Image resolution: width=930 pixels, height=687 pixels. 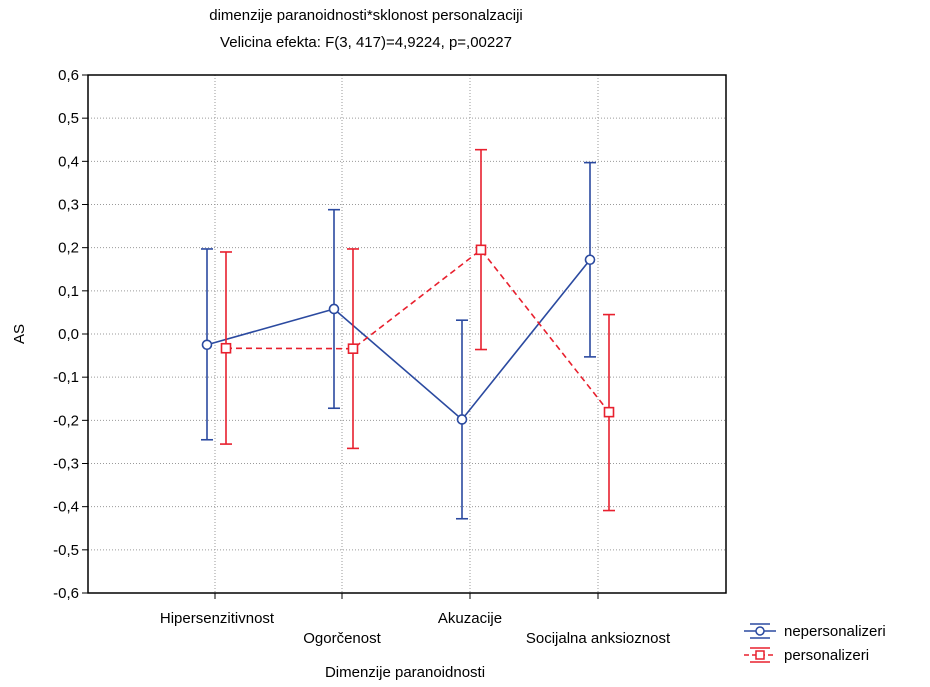 What do you see at coordinates (68, 205) in the screenshot?
I see `y-tick-label: 0,3` at bounding box center [68, 205].